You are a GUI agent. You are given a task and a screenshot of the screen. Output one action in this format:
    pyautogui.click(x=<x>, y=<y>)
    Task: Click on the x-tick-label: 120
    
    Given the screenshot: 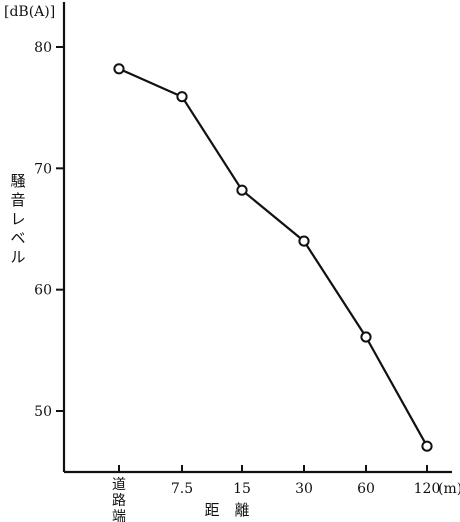 What is the action you would take?
    pyautogui.click(x=427, y=489)
    